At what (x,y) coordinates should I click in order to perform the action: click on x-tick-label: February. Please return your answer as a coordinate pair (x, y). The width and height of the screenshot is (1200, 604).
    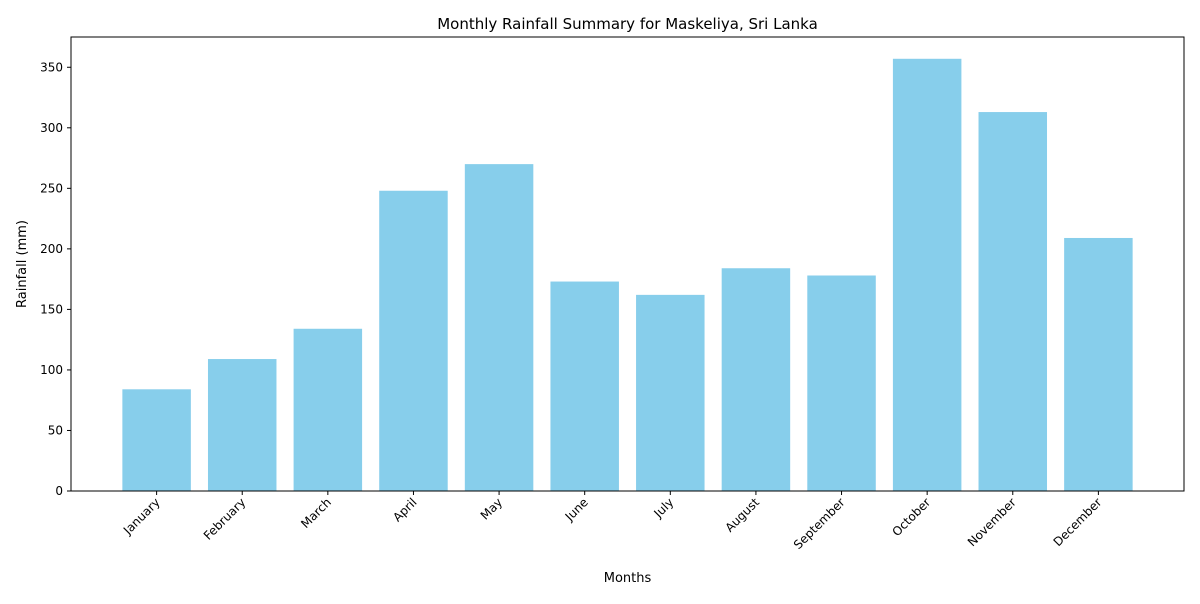
    Looking at the image, I should click on (225, 519).